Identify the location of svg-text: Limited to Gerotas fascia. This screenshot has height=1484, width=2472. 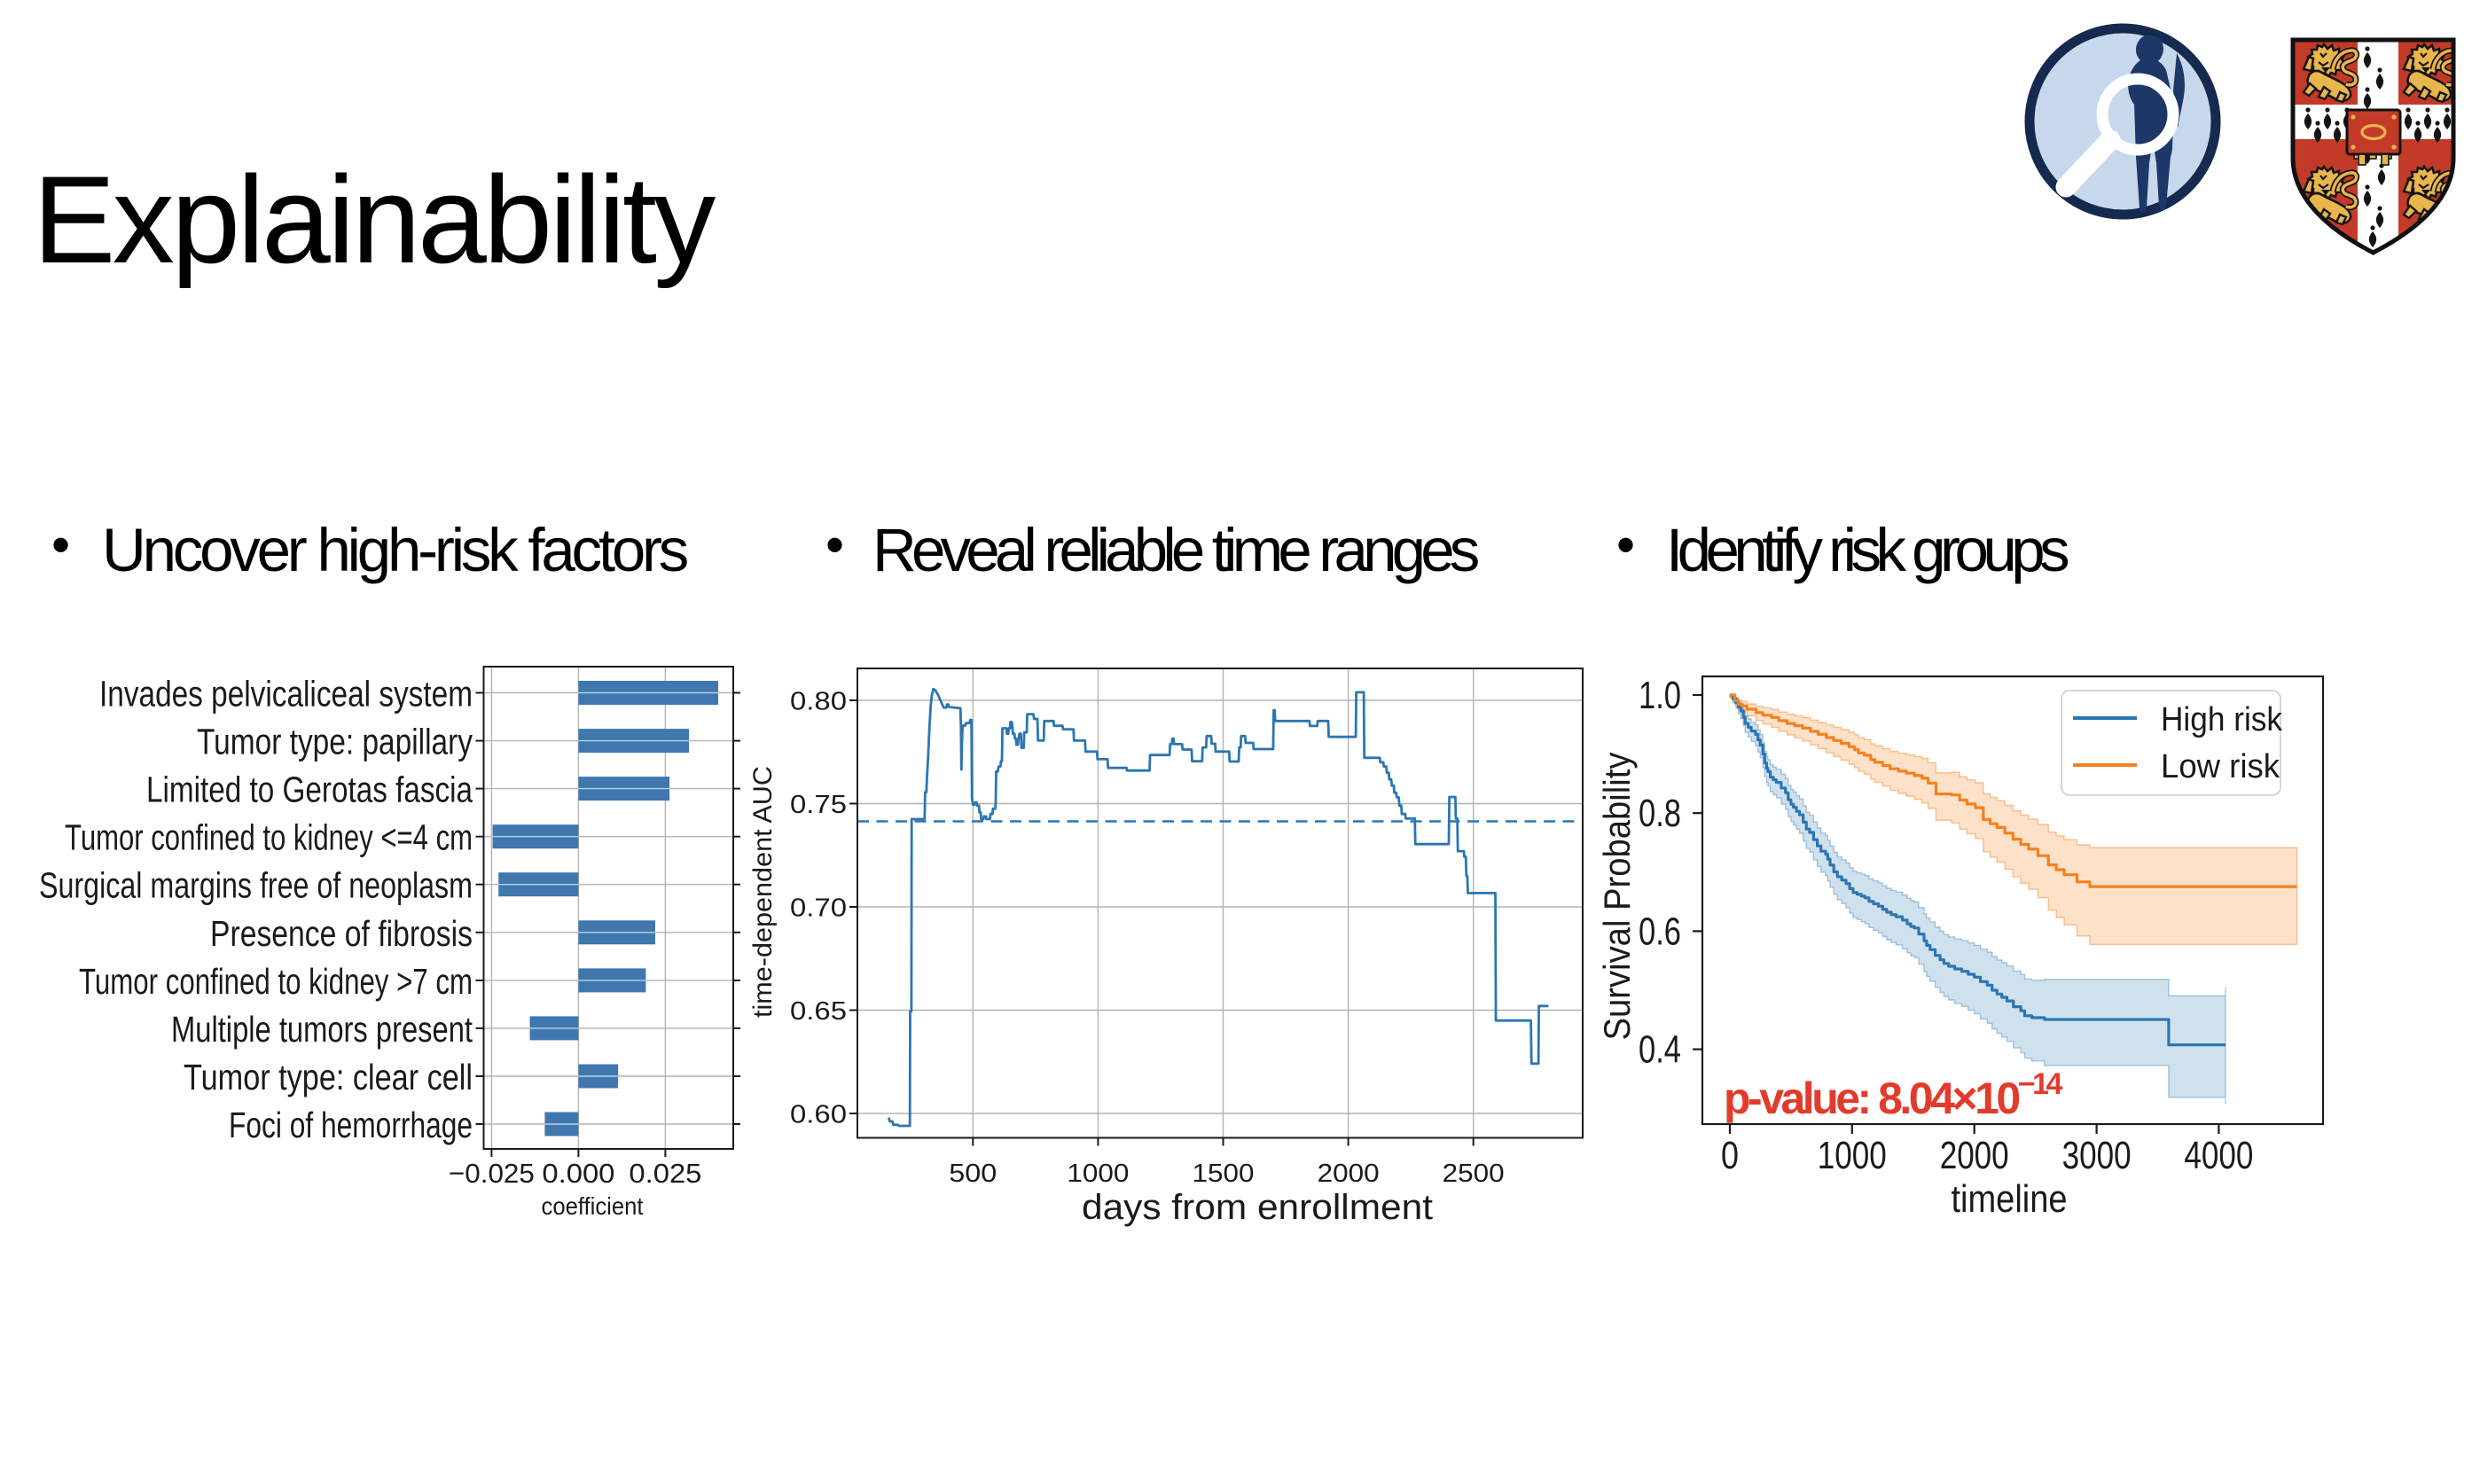
(309, 789).